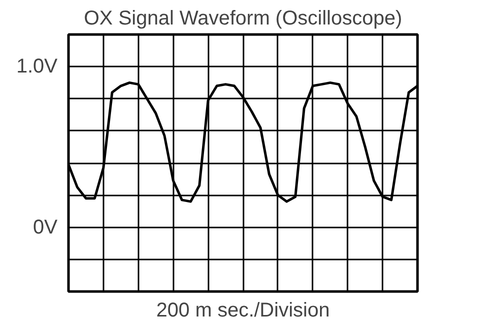 This screenshot has width=480, height=324. What do you see at coordinates (243, 311) in the screenshot?
I see `x-axis-title: 200 m sec./Division` at bounding box center [243, 311].